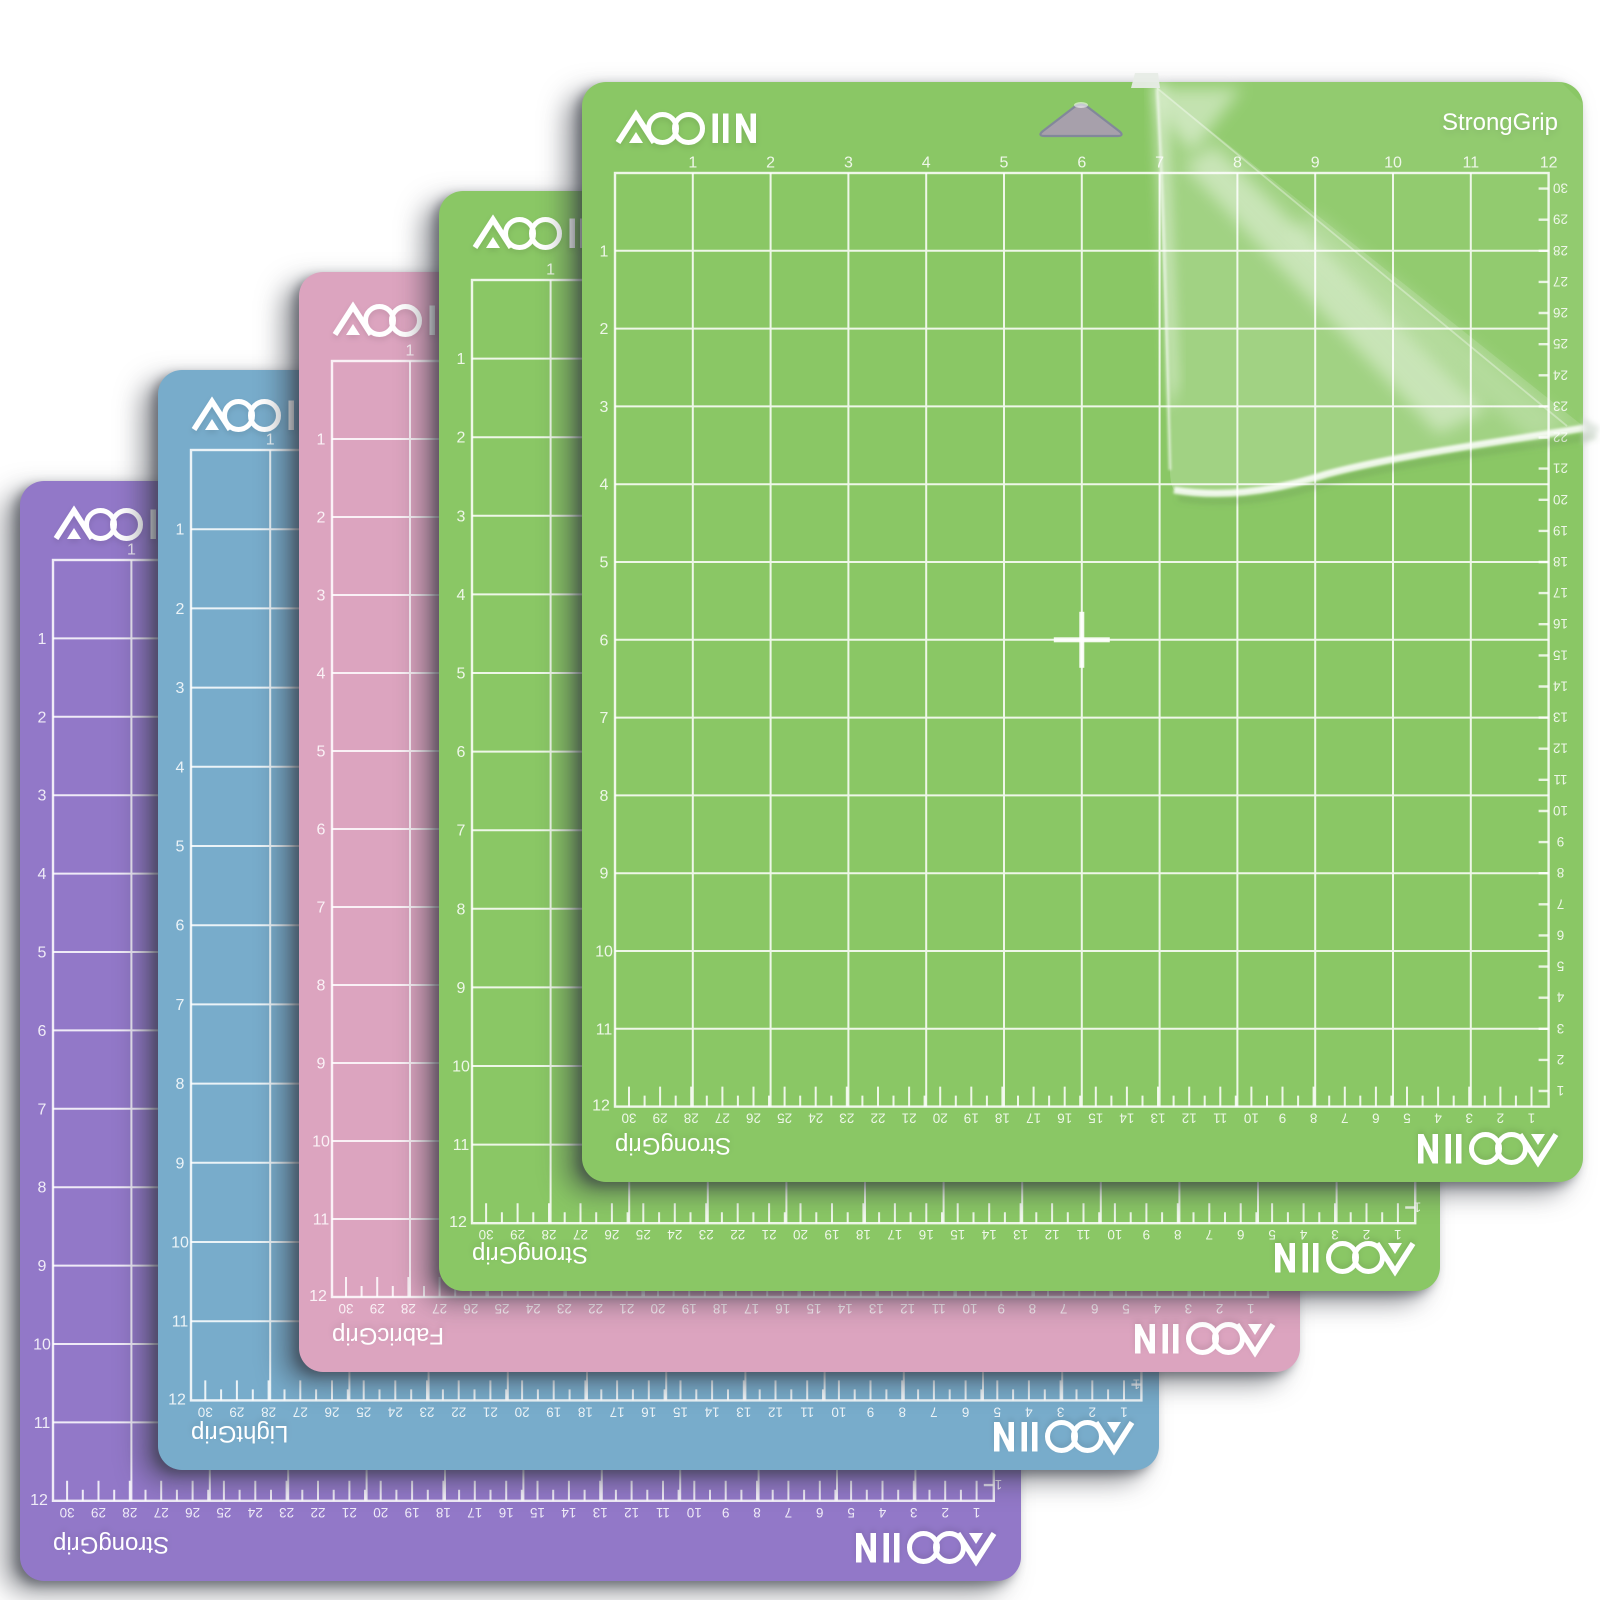 The image size is (1600, 1600). What do you see at coordinates (876, 1308) in the screenshot?
I see `svg-text: 13` at bounding box center [876, 1308].